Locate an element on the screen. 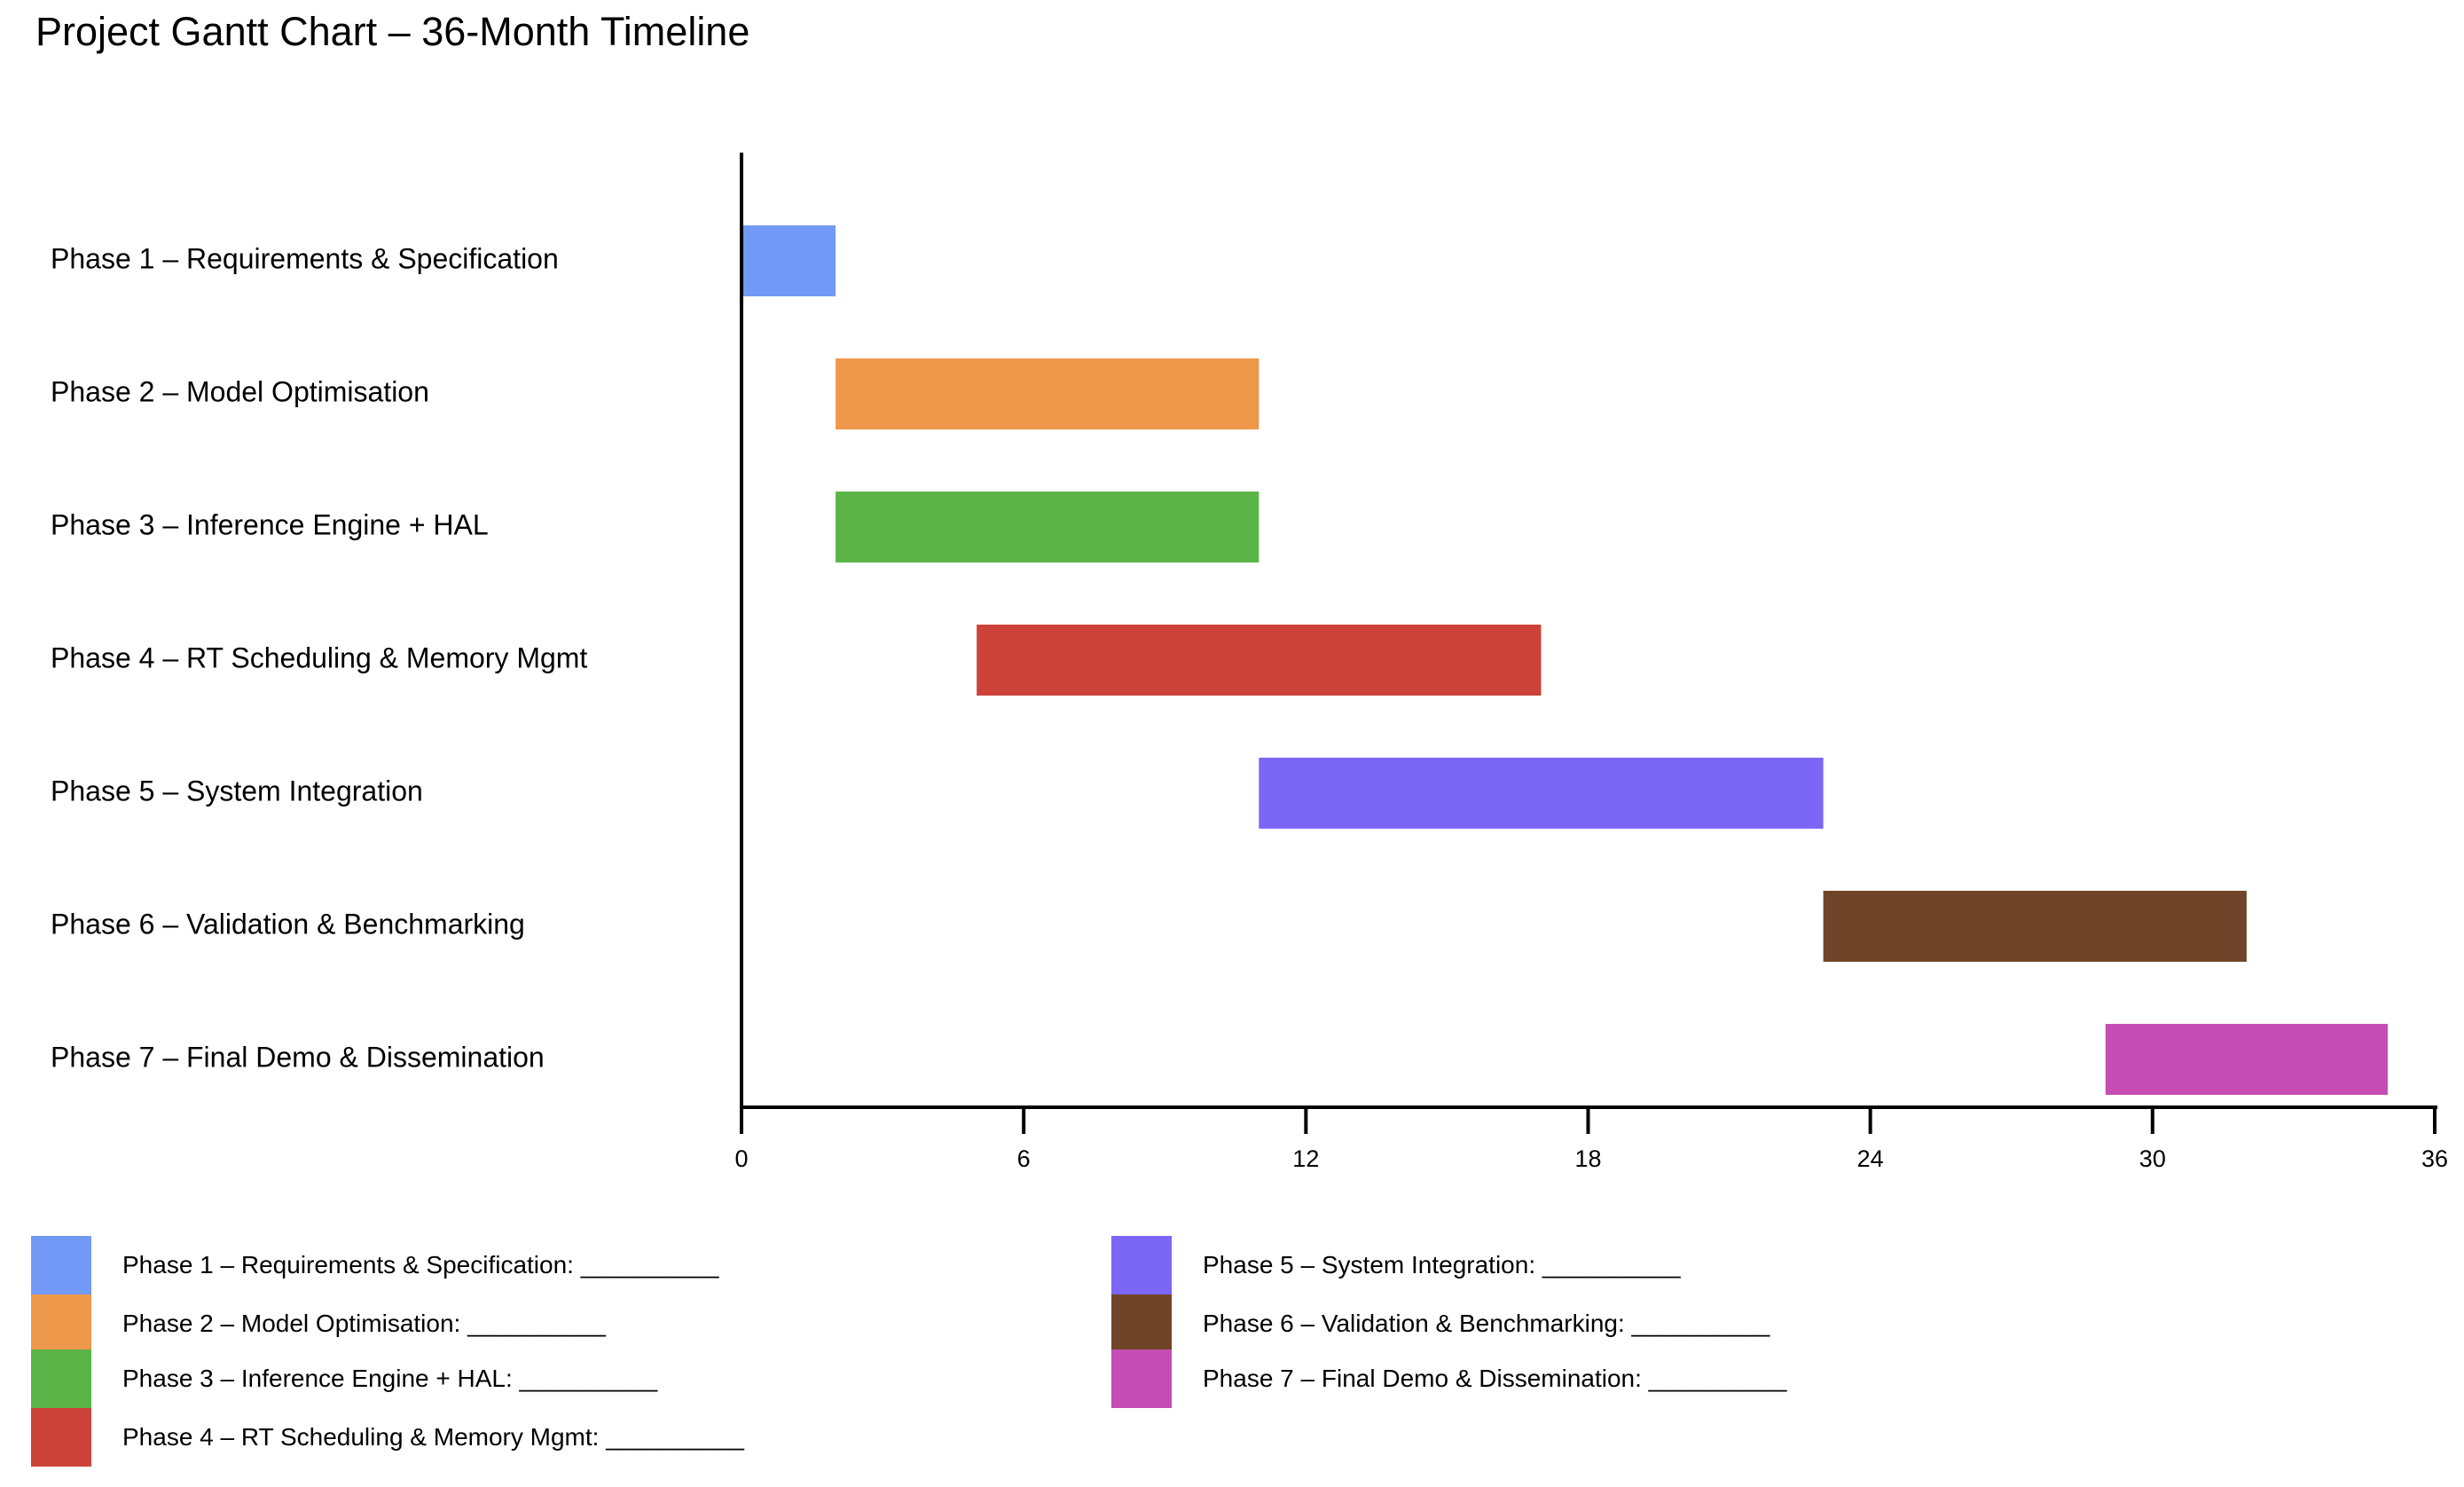  legend-label-phase-2: Phase 2 – Model Optimisation: __________ is located at coordinates (364, 1323).